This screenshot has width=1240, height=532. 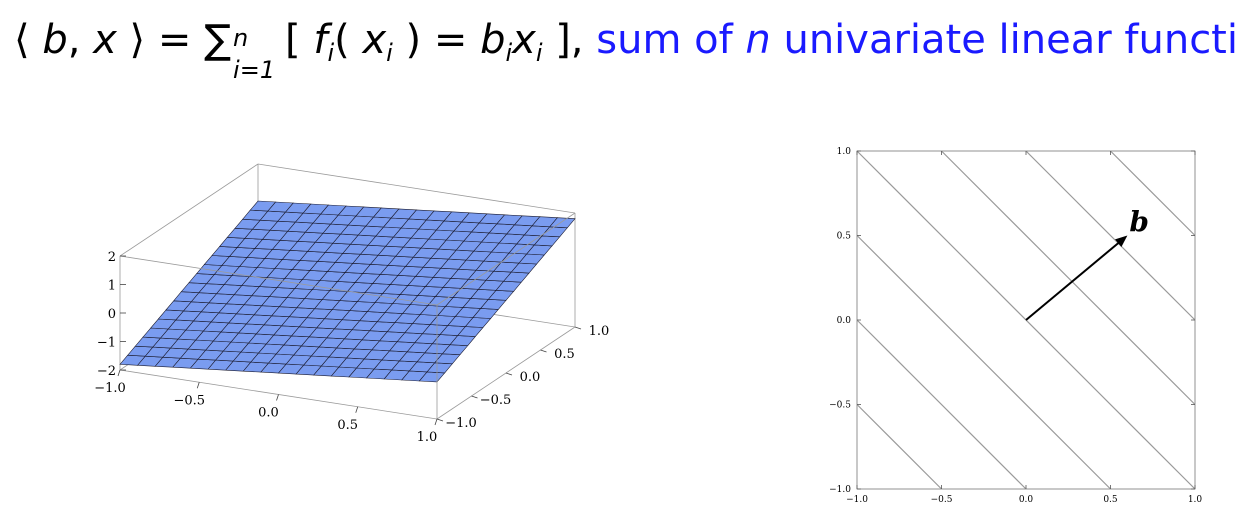 I want to click on paren-close-equals: ) =, so click(x=436, y=40).